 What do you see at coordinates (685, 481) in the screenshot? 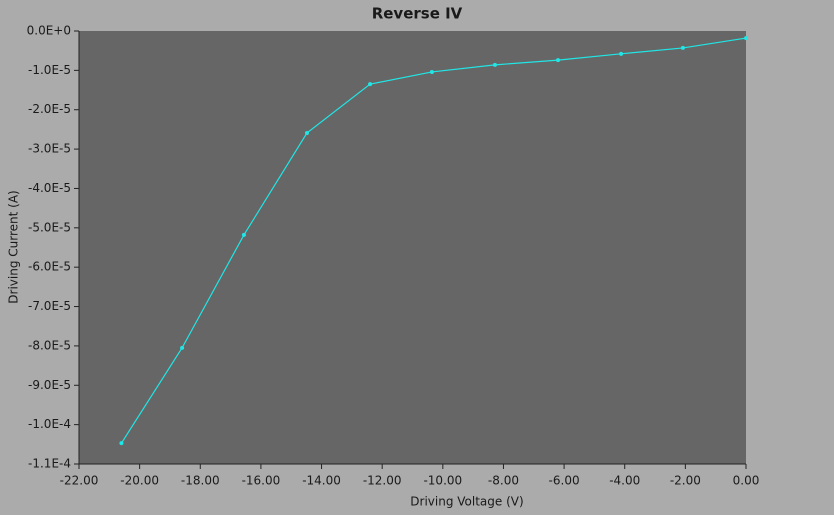
I see `x-tick-label: -2.00` at bounding box center [685, 481].